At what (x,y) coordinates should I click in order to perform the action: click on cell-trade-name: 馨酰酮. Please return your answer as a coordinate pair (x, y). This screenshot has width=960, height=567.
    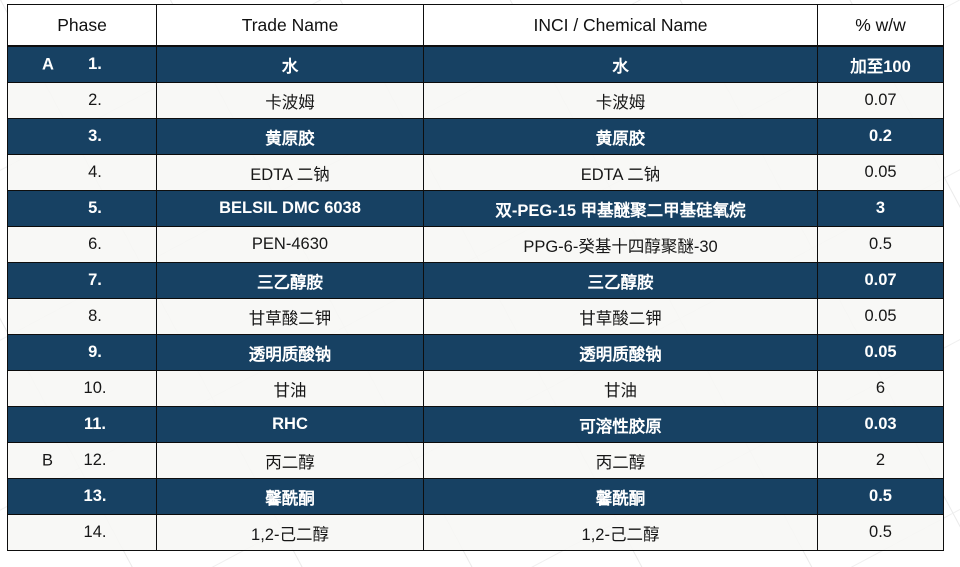
    Looking at the image, I should click on (290, 496).